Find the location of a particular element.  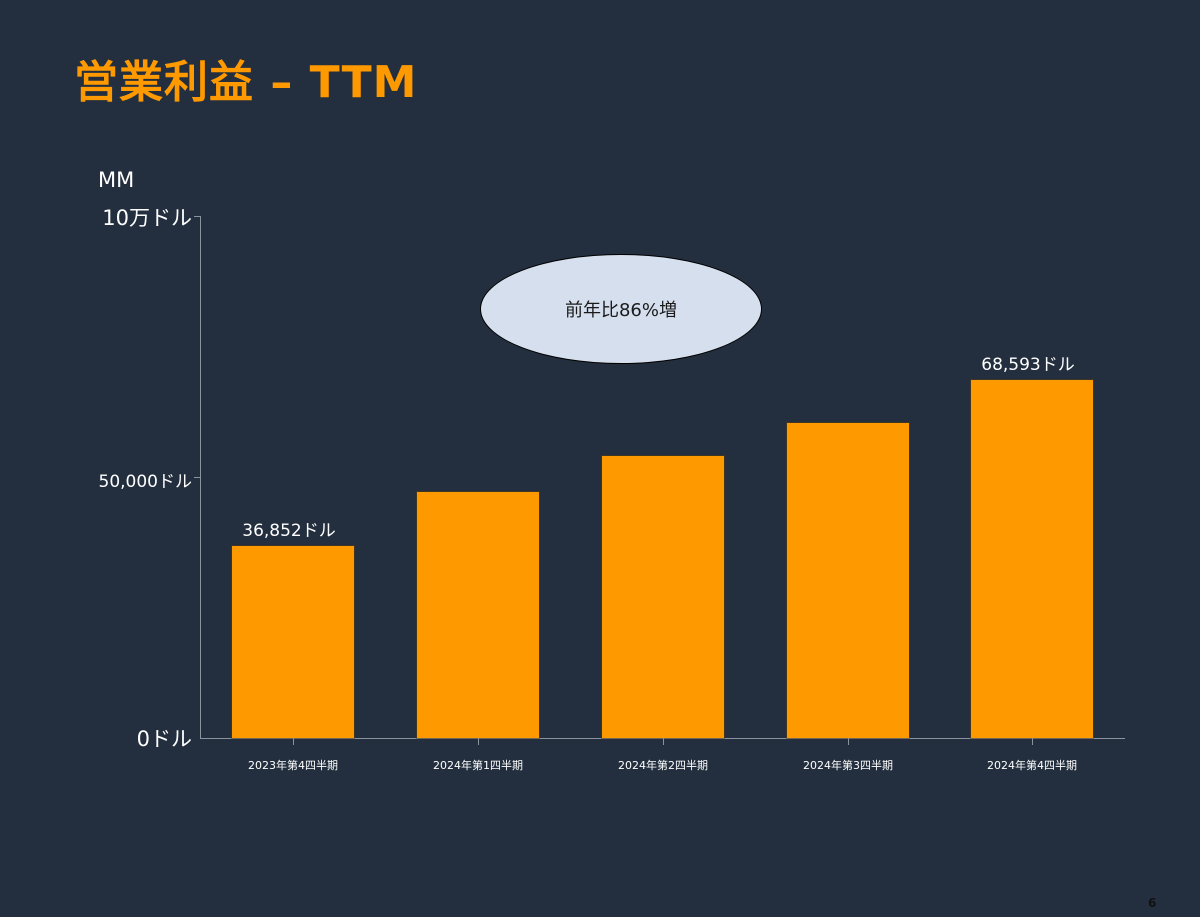

bar-value-label: 68,593ドル is located at coordinates (1028, 364).